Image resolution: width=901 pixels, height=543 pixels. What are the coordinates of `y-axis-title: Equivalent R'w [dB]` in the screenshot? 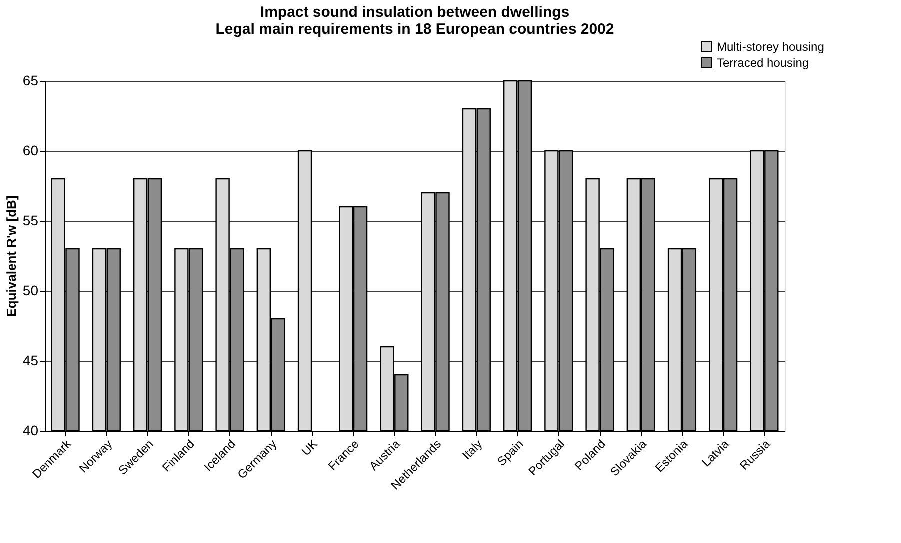 It's located at (11, 257).